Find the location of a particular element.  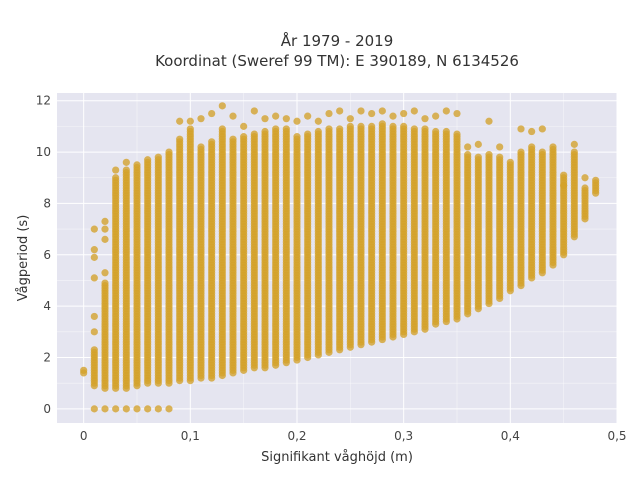

y-tick-label: 10 is located at coordinates (43, 152).